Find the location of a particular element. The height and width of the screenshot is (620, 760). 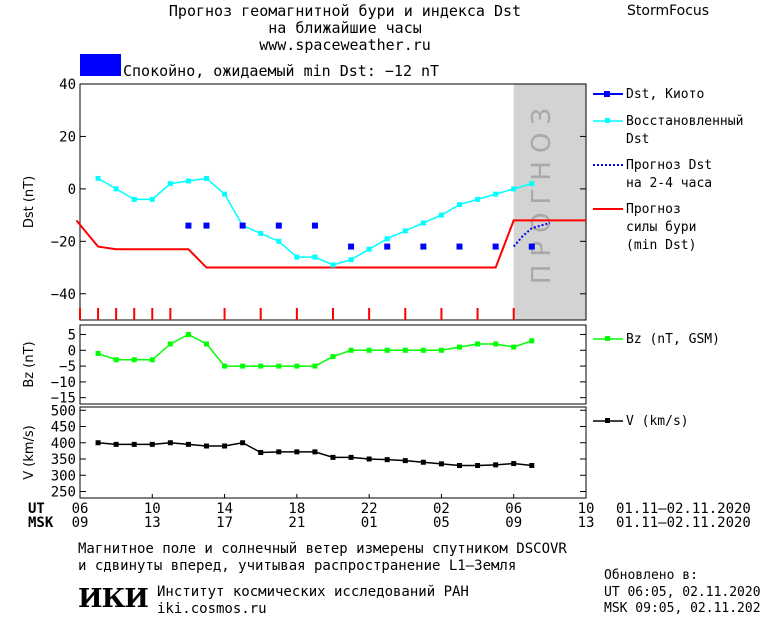

updated-label: Обновлено в: is located at coordinates (651, 575).